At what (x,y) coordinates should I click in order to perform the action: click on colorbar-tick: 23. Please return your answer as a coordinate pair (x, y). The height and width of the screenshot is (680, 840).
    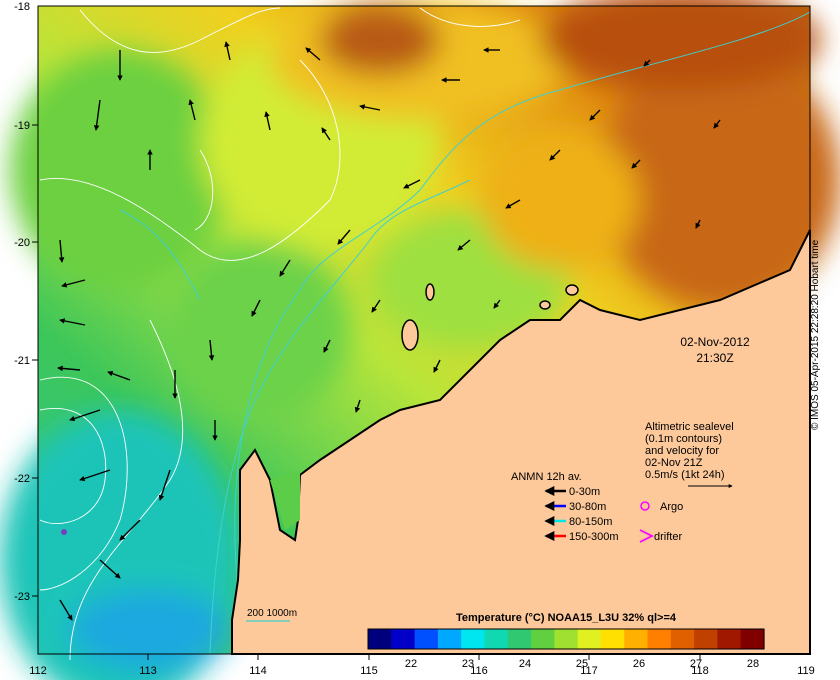
    Looking at the image, I should click on (468, 664).